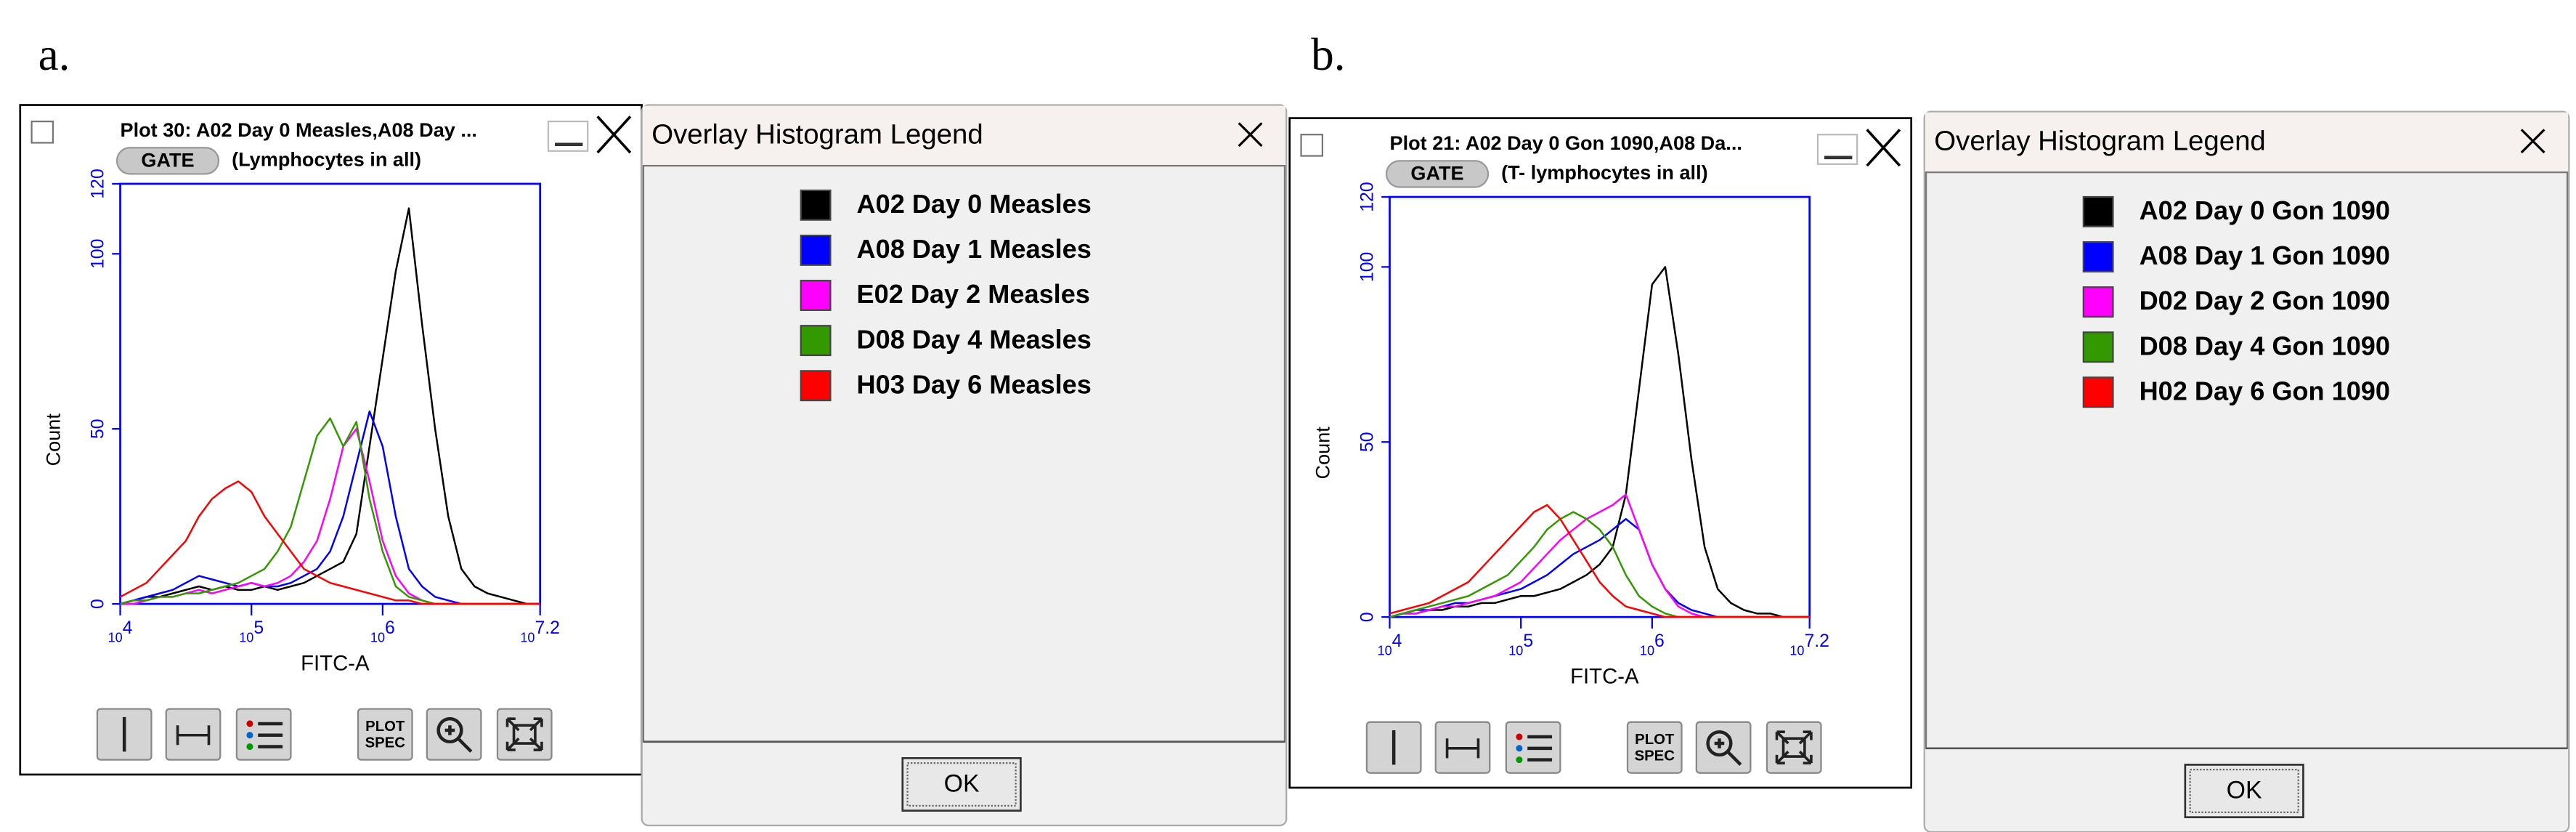  I want to click on x-tick-label: 107.2, so click(1809, 644).